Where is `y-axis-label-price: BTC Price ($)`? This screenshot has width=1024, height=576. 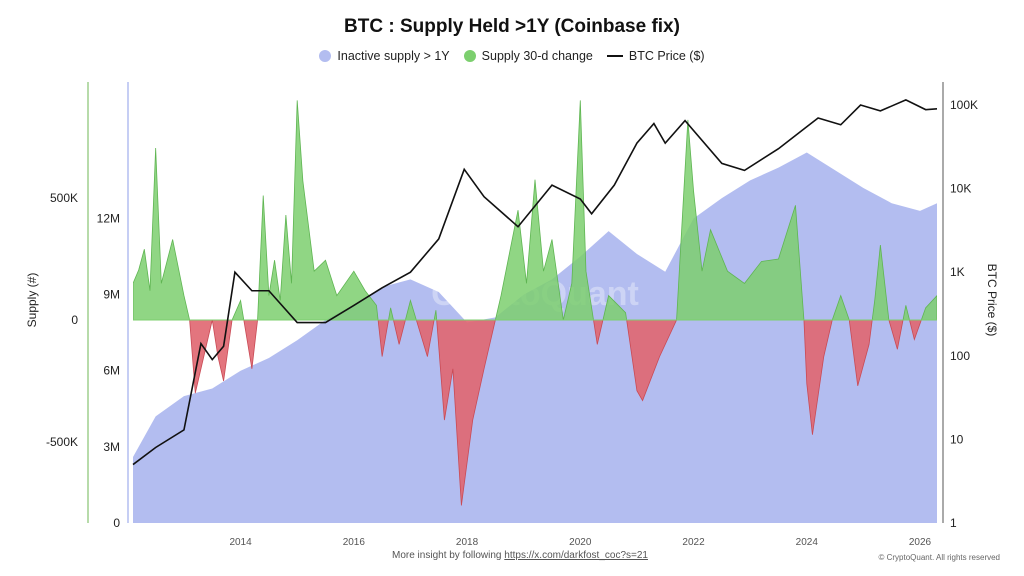 y-axis-label-price: BTC Price ($) is located at coordinates (992, 300).